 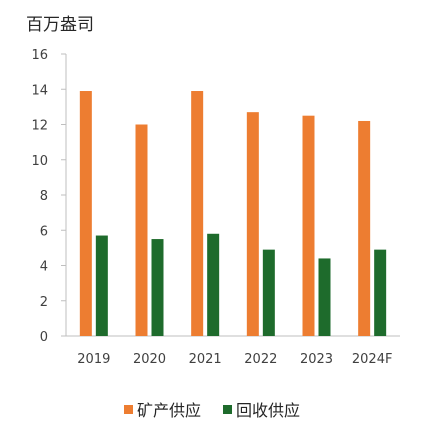 What do you see at coordinates (44, 196) in the screenshot?
I see `y-tick-label: 8` at bounding box center [44, 196].